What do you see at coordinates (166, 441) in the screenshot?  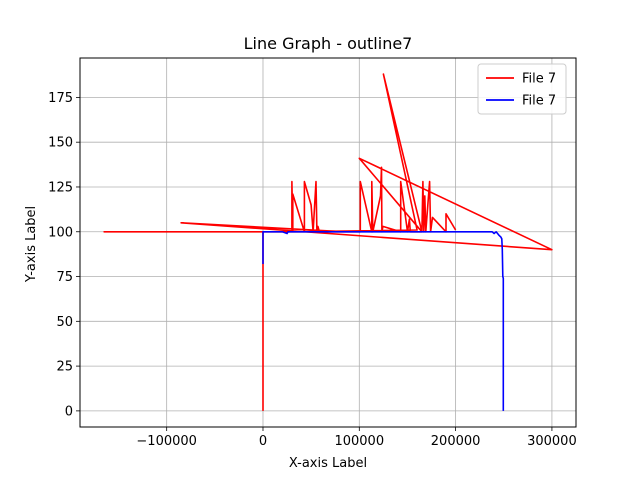 I see `x-tick-label: −100000` at bounding box center [166, 441].